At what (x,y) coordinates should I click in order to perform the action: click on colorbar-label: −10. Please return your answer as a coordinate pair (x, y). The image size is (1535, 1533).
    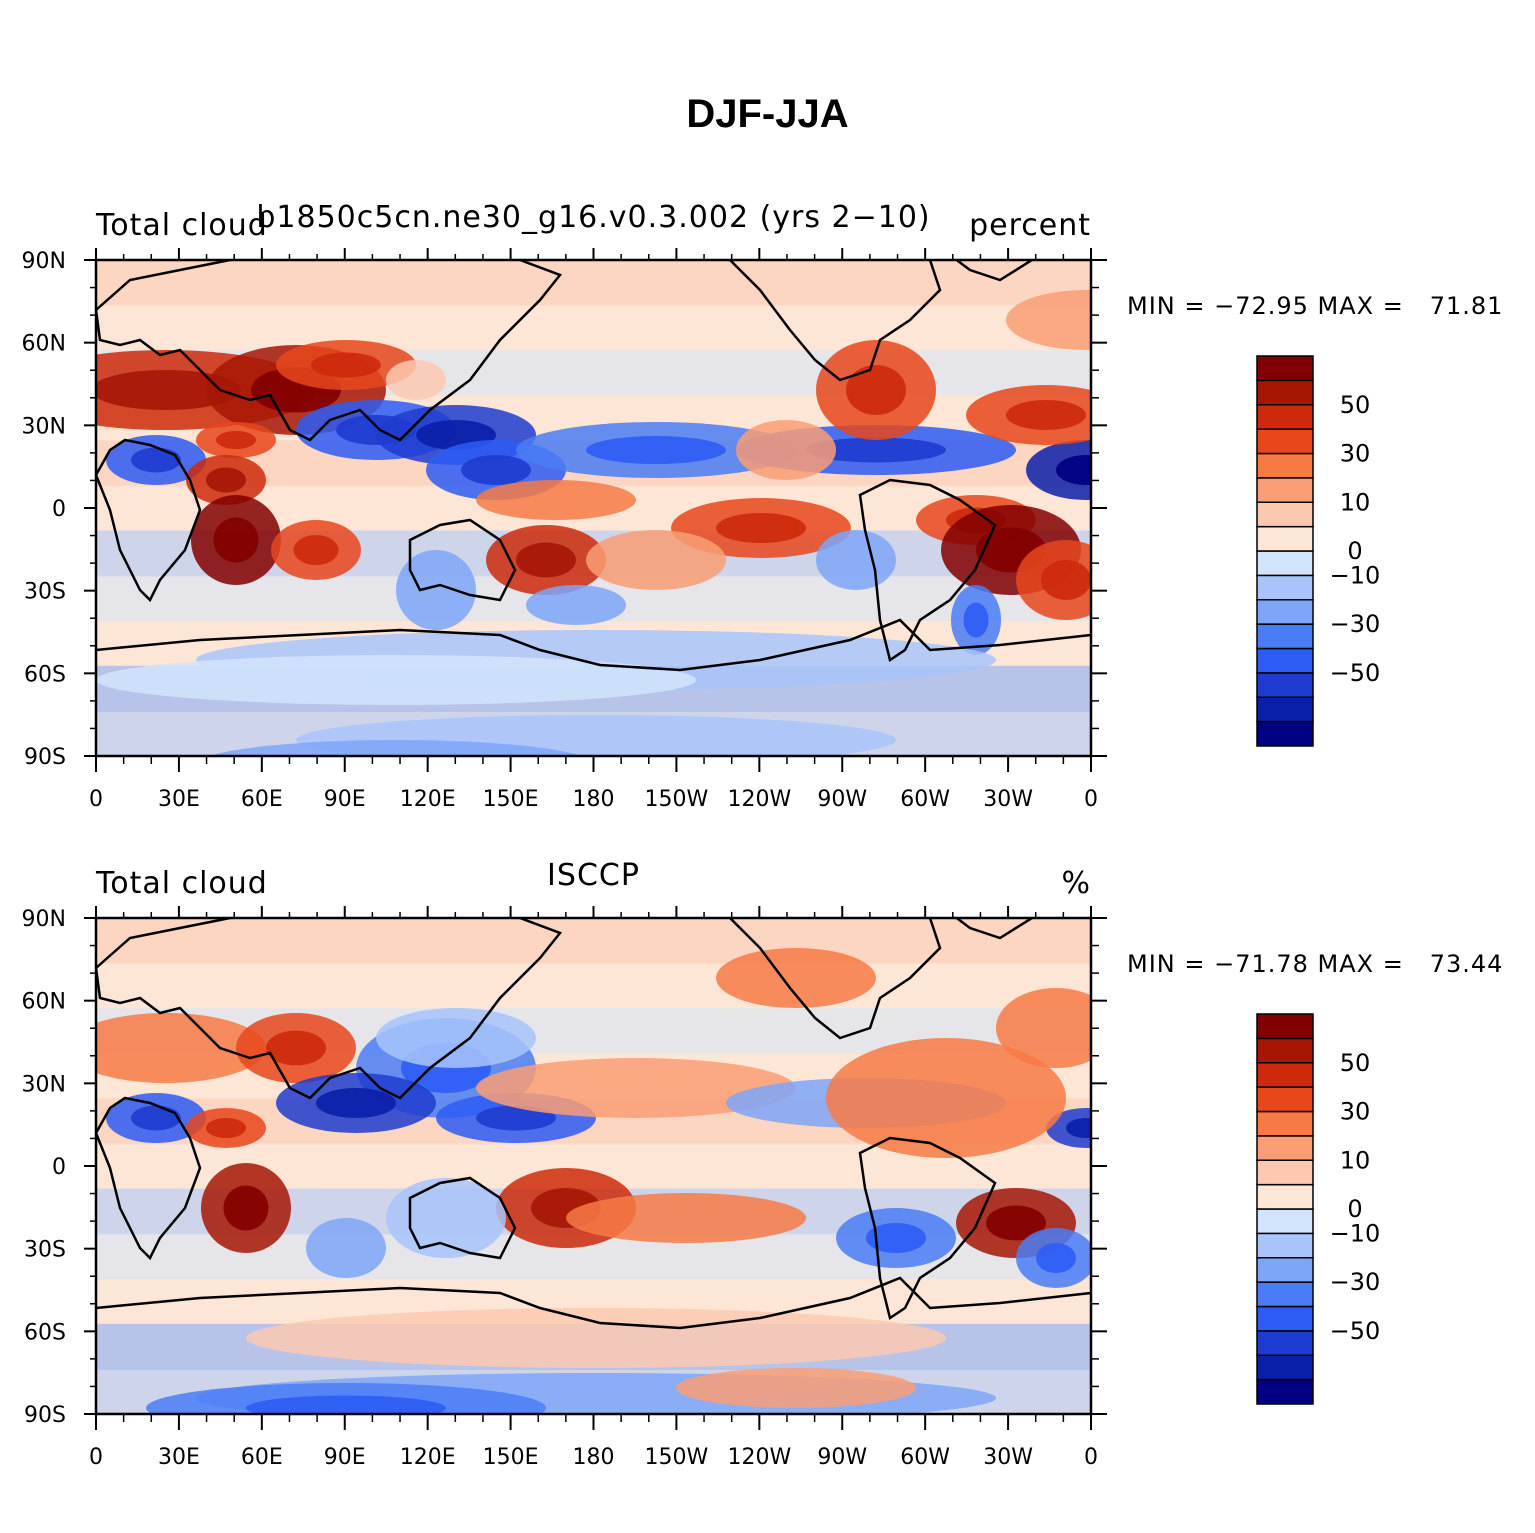
    Looking at the image, I should click on (1355, 1233).